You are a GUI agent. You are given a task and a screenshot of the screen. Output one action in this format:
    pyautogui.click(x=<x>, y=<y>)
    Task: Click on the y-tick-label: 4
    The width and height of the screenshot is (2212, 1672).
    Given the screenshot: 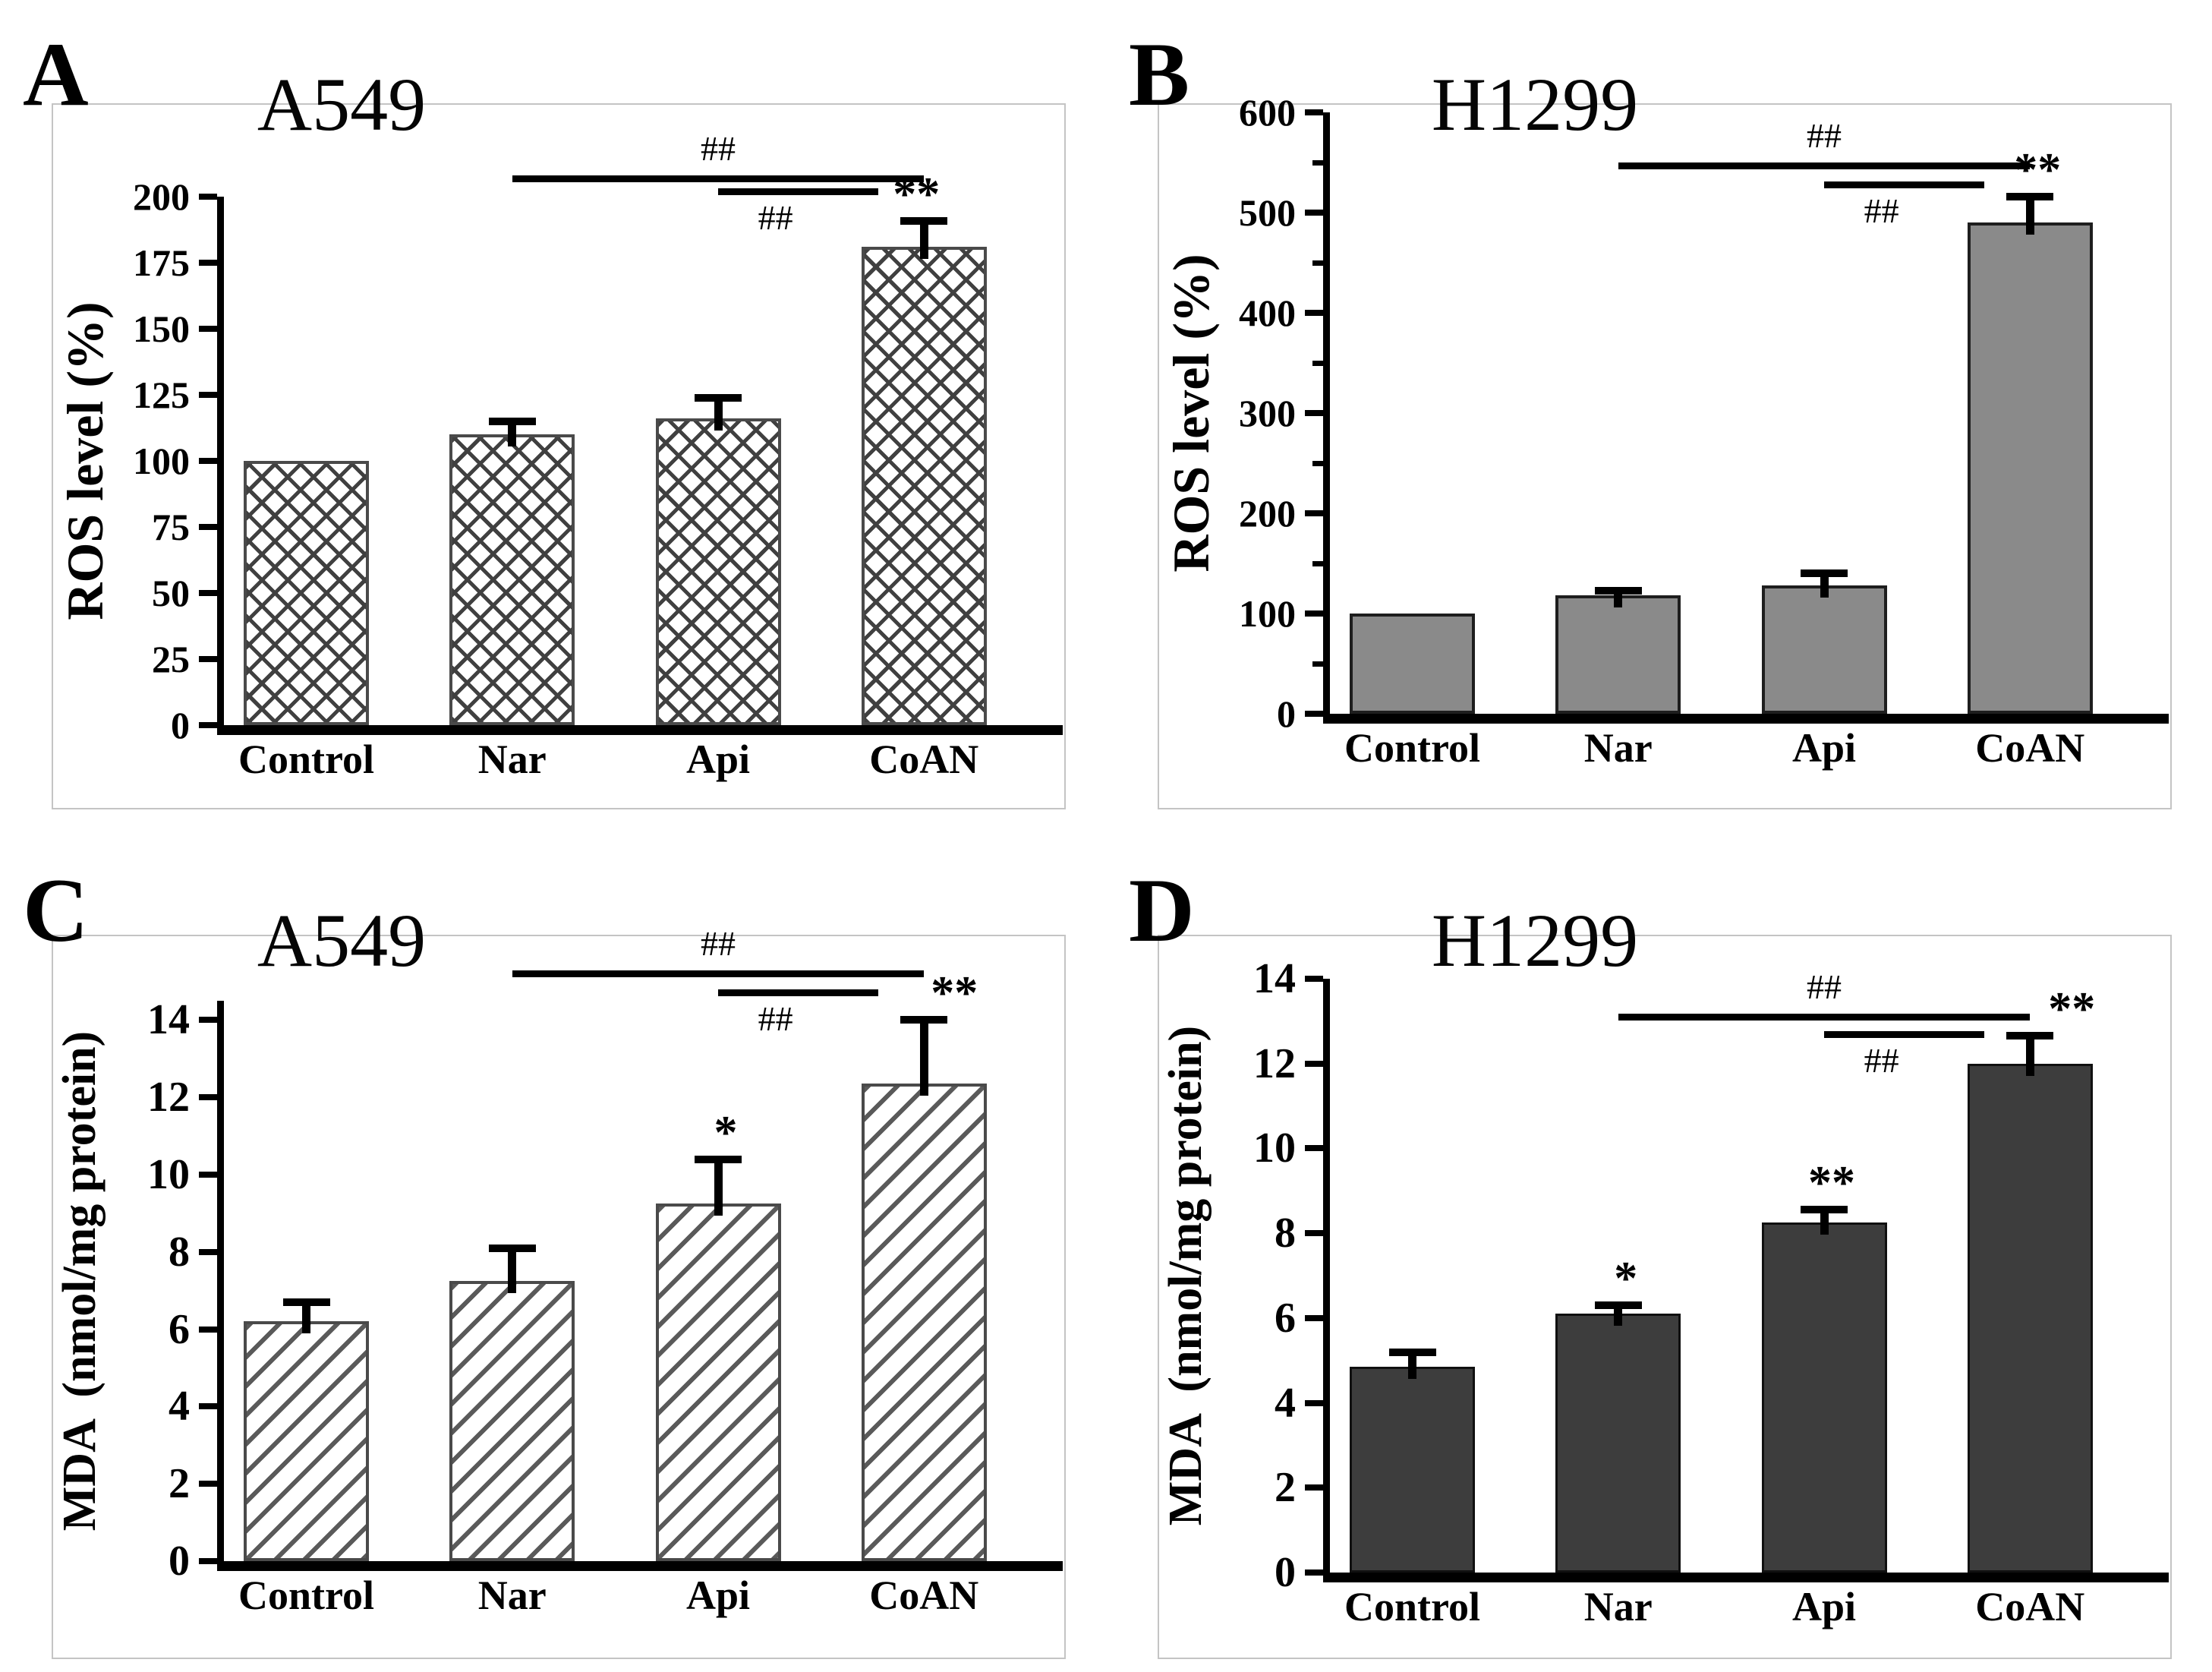 What is the action you would take?
    pyautogui.click(x=1286, y=1403)
    